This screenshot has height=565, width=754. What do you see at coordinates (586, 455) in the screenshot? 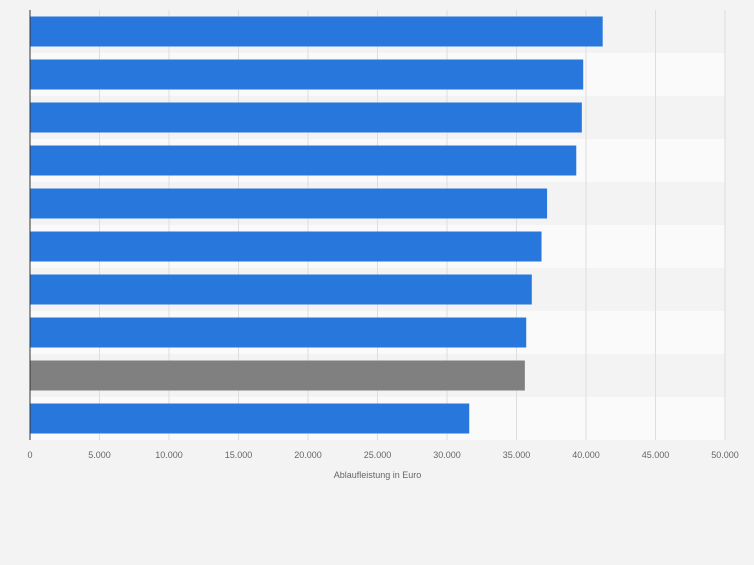
I see `x-tick-label-8: 40.000` at bounding box center [586, 455].